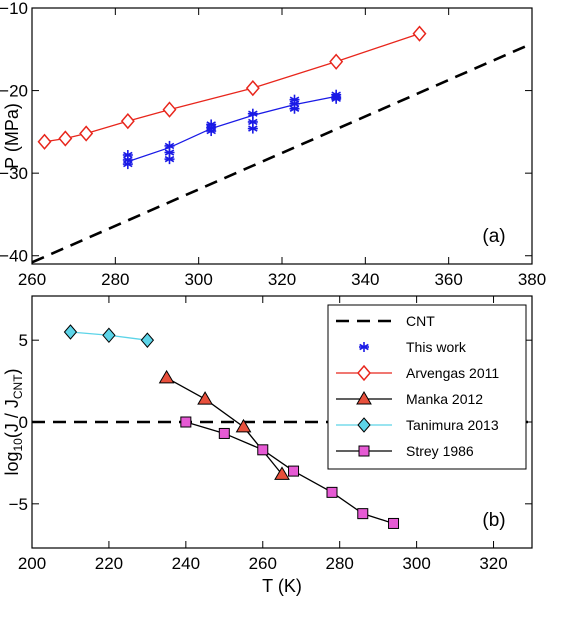 This screenshot has width=561, height=618. What do you see at coordinates (14, 9) in the screenshot?
I see `y-tick-label: −10` at bounding box center [14, 9].